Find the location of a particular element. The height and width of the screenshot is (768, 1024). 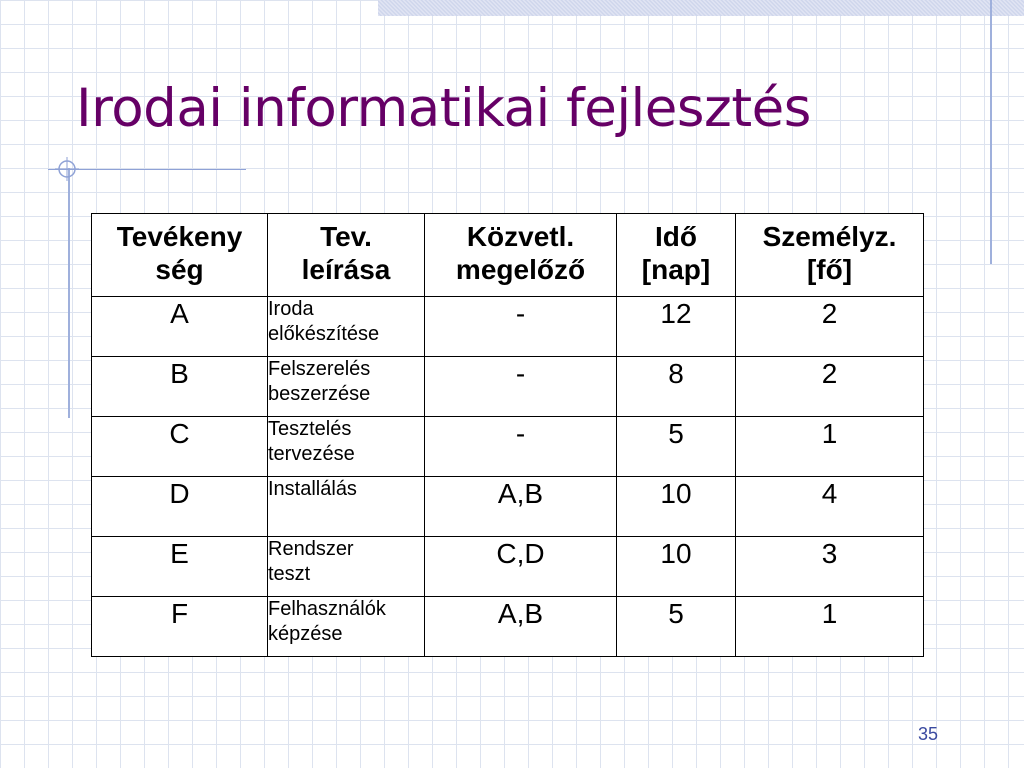

table-row: F Felhasználók képzése A,B 5 1 is located at coordinates (507, 626).